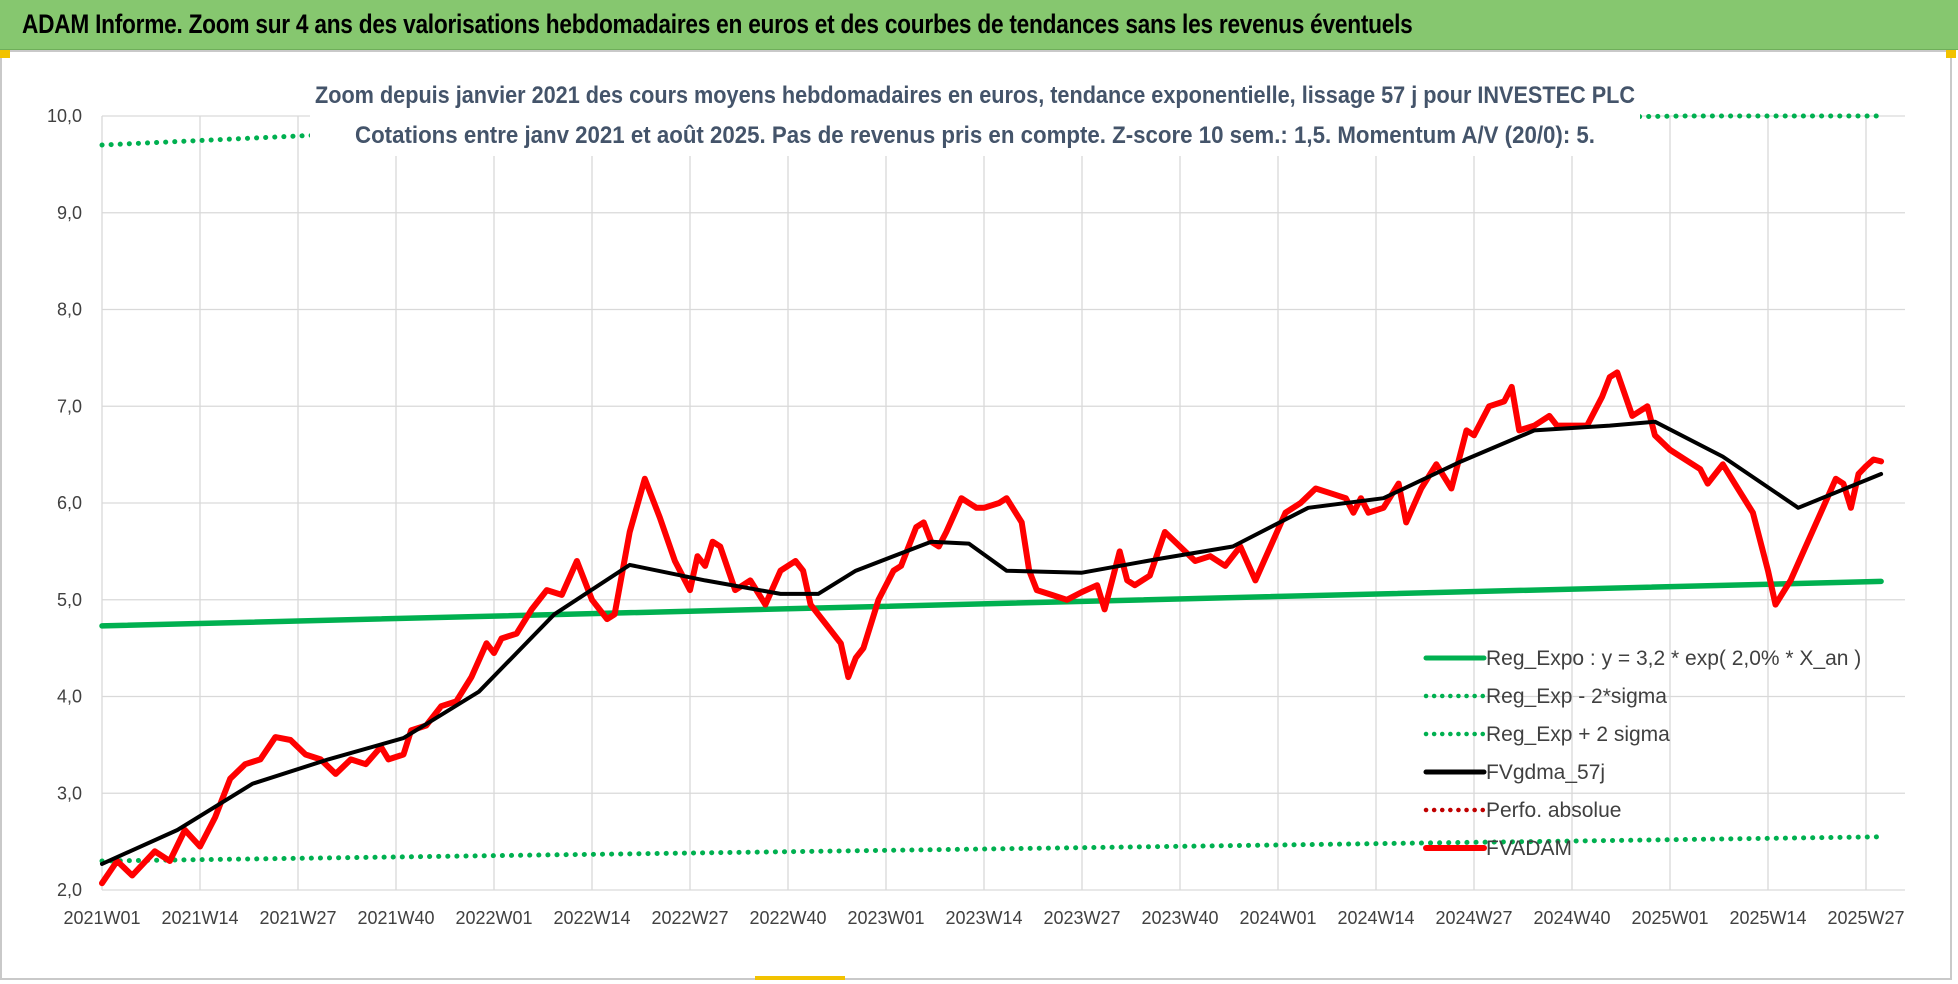 Image resolution: width=1958 pixels, height=984 pixels. Describe the element at coordinates (1473, 918) in the screenshot. I see `x-tick-label: 2024W27` at that location.